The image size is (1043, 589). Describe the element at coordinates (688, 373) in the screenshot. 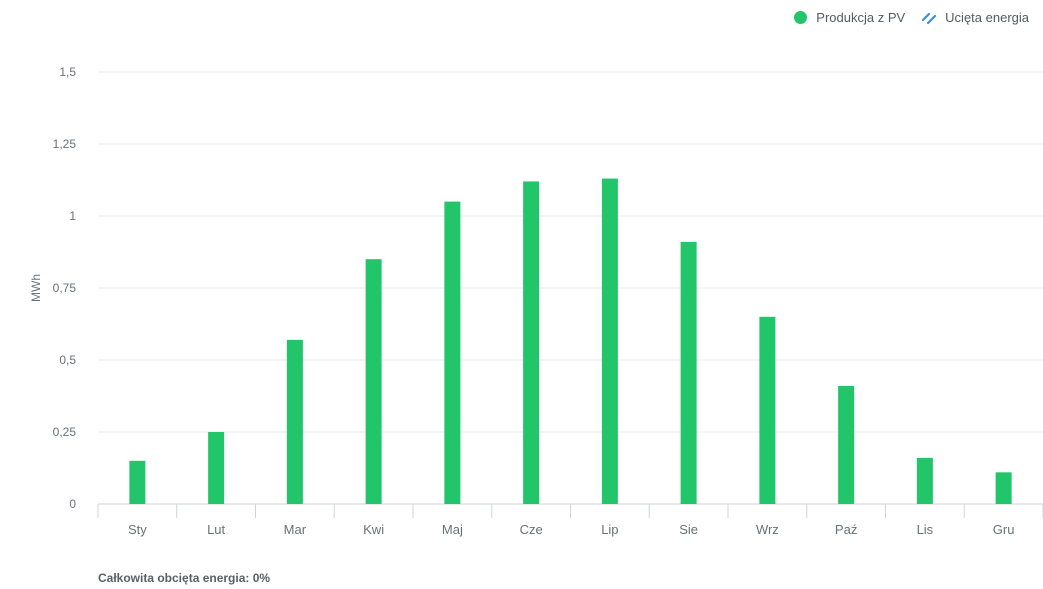

I see `bar-sie` at that location.